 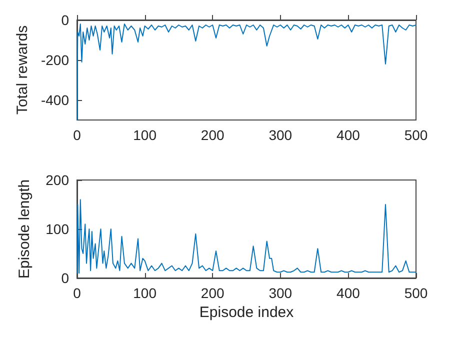 What do you see at coordinates (58, 229) in the screenshot?
I see `y-tick-label: 100` at bounding box center [58, 229].